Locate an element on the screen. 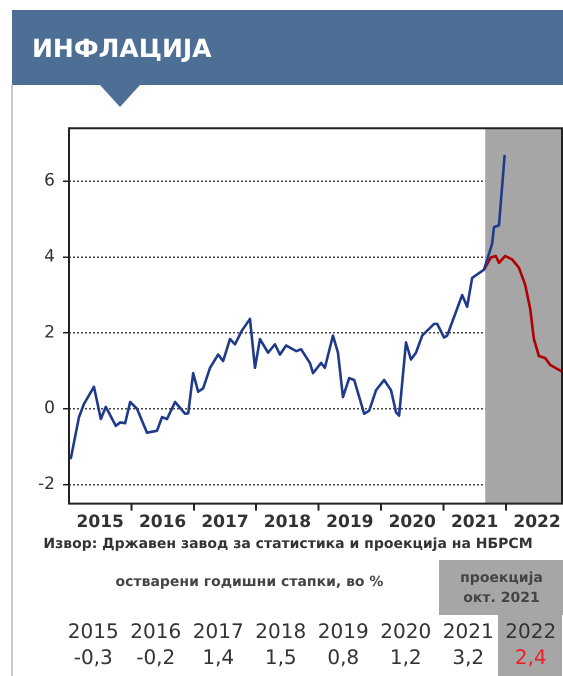 The height and width of the screenshot is (676, 563). x-tick-label: 2020 is located at coordinates (412, 522).